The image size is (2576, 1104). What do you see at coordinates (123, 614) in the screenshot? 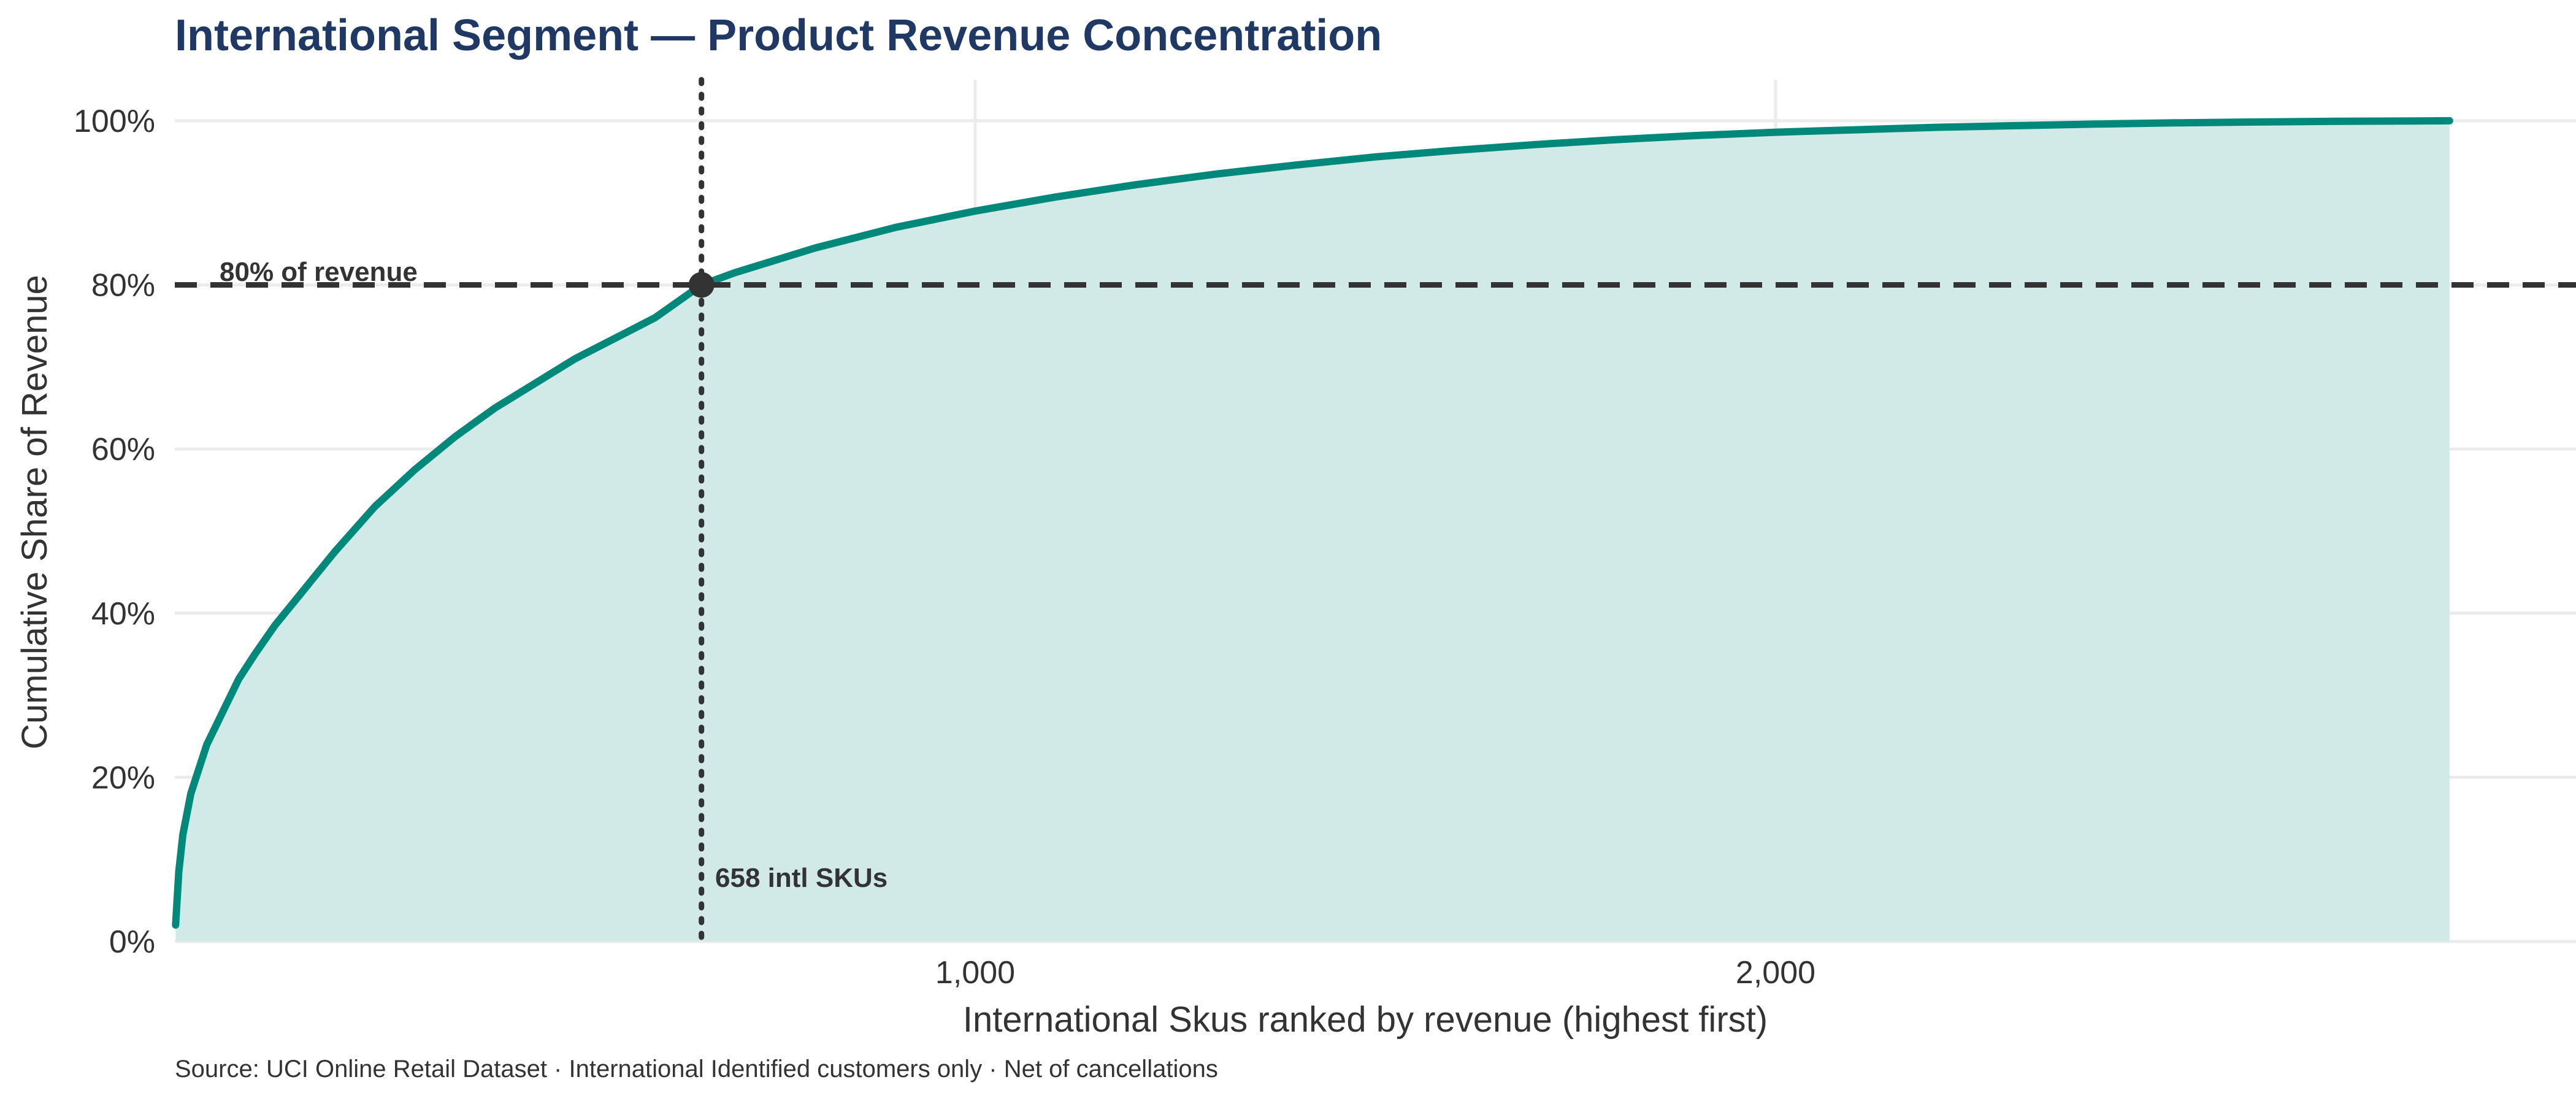
I see `y-tick-label: 40%` at bounding box center [123, 614].